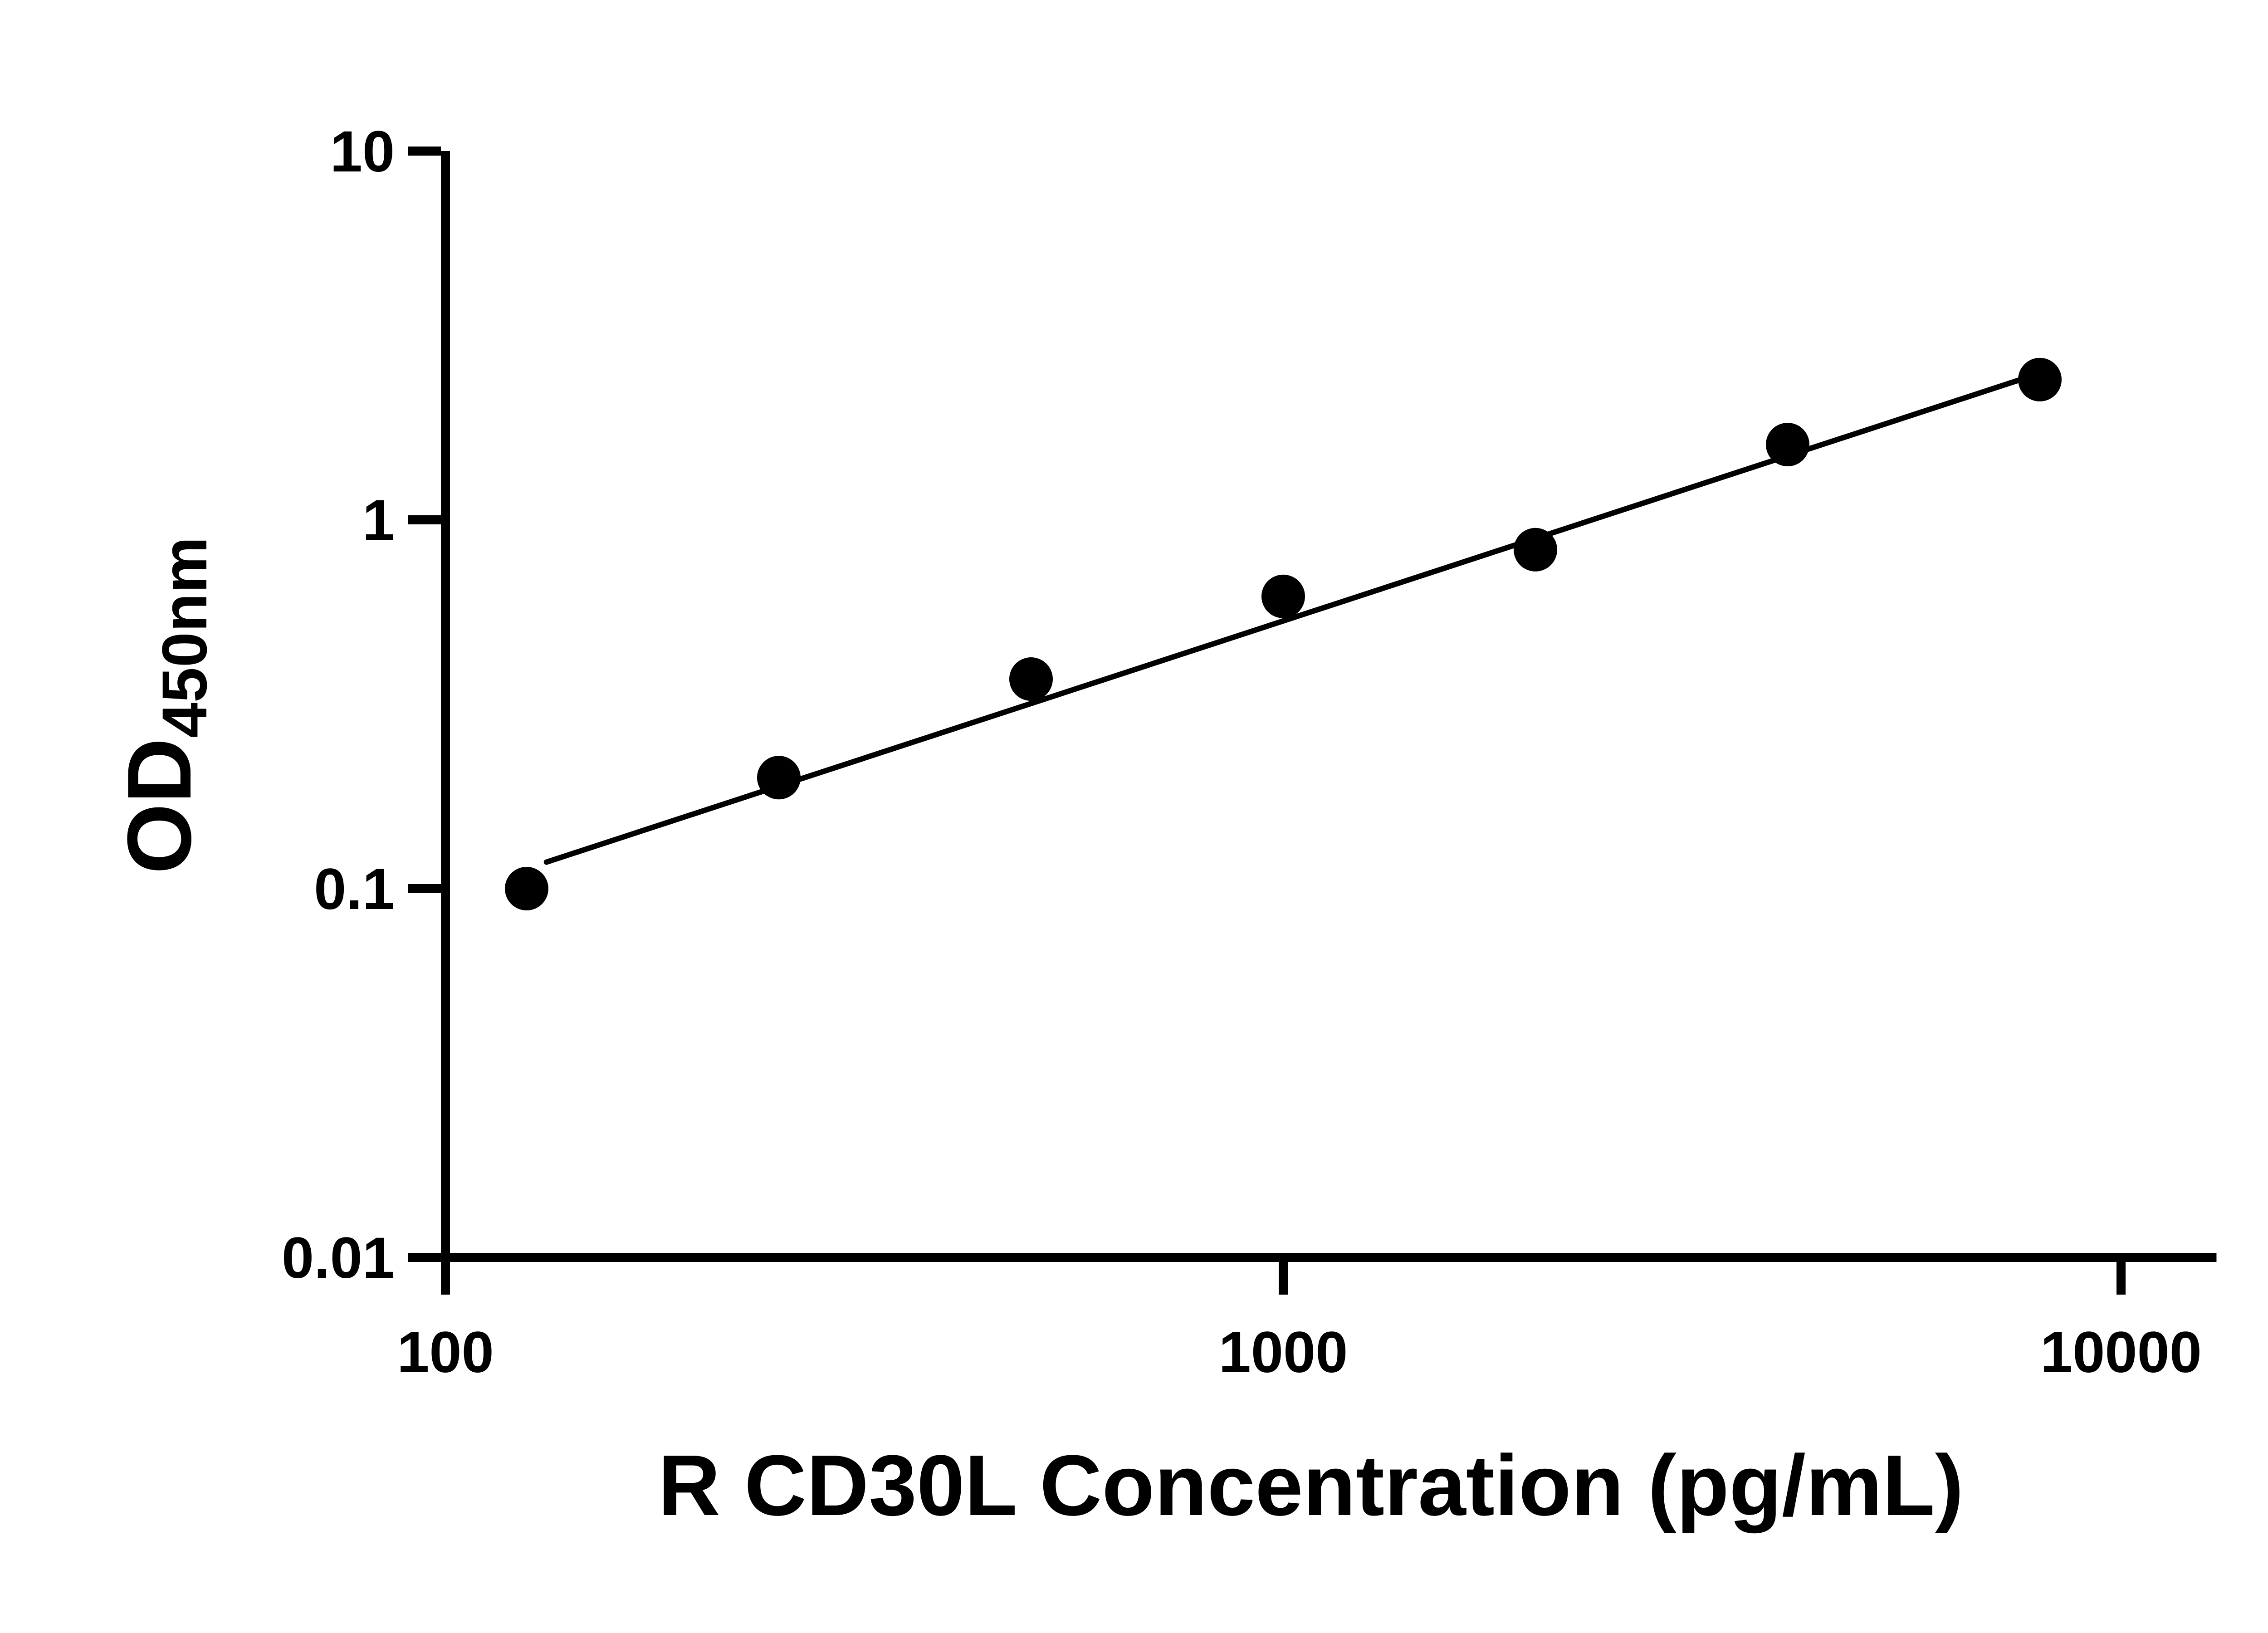  What do you see at coordinates (363, 151) in the screenshot?
I see `y-tick-label: 10` at bounding box center [363, 151].